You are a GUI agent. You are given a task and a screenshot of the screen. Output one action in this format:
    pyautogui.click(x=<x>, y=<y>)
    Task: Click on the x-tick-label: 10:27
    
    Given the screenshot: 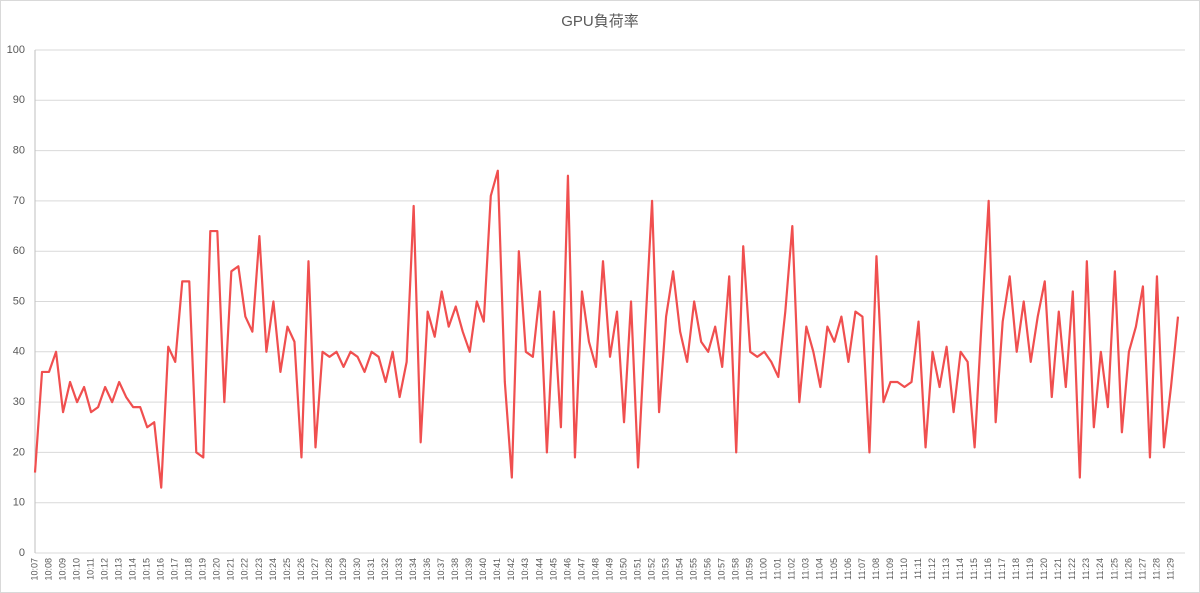 What is the action you would take?
    pyautogui.click(x=315, y=569)
    